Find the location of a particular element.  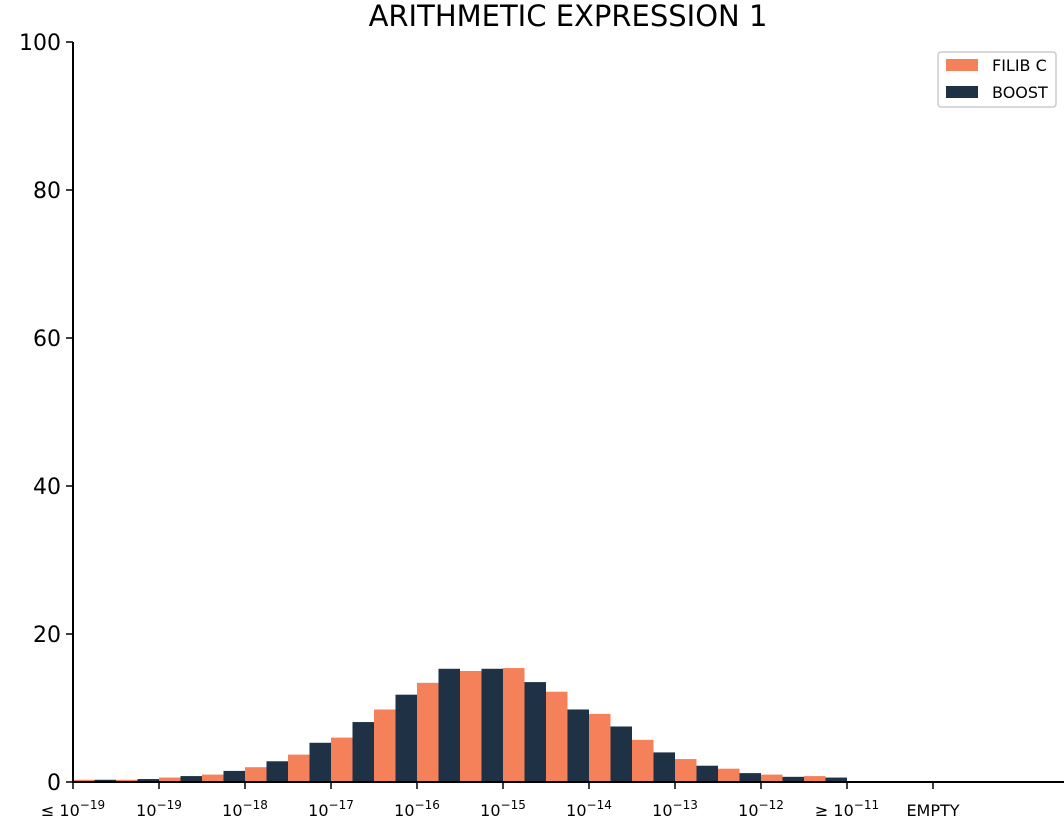

x-tick-label: 10−19 is located at coordinates (159, 809).